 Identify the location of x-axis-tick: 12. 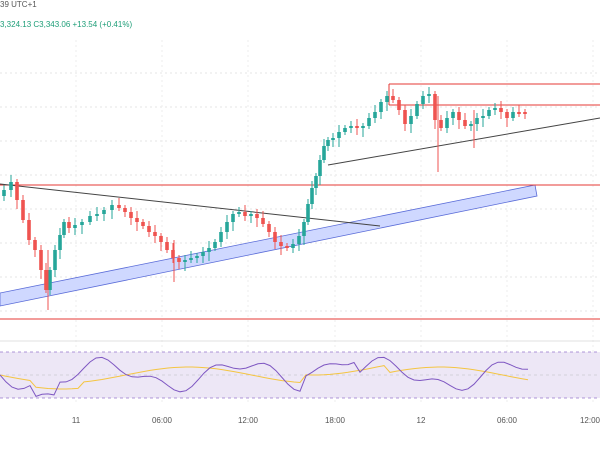
(421, 420).